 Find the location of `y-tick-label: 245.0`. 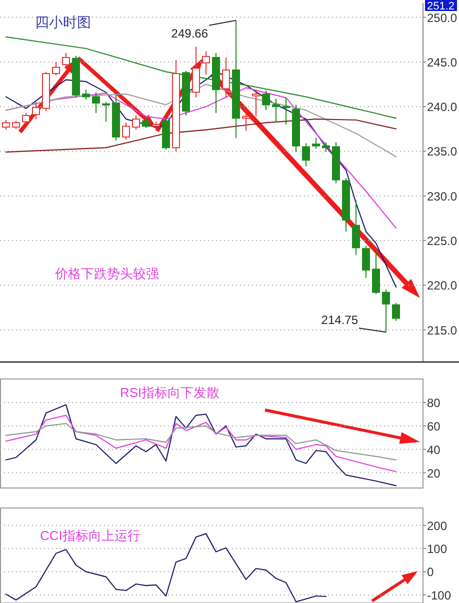

y-tick-label: 245.0 is located at coordinates (442, 62).